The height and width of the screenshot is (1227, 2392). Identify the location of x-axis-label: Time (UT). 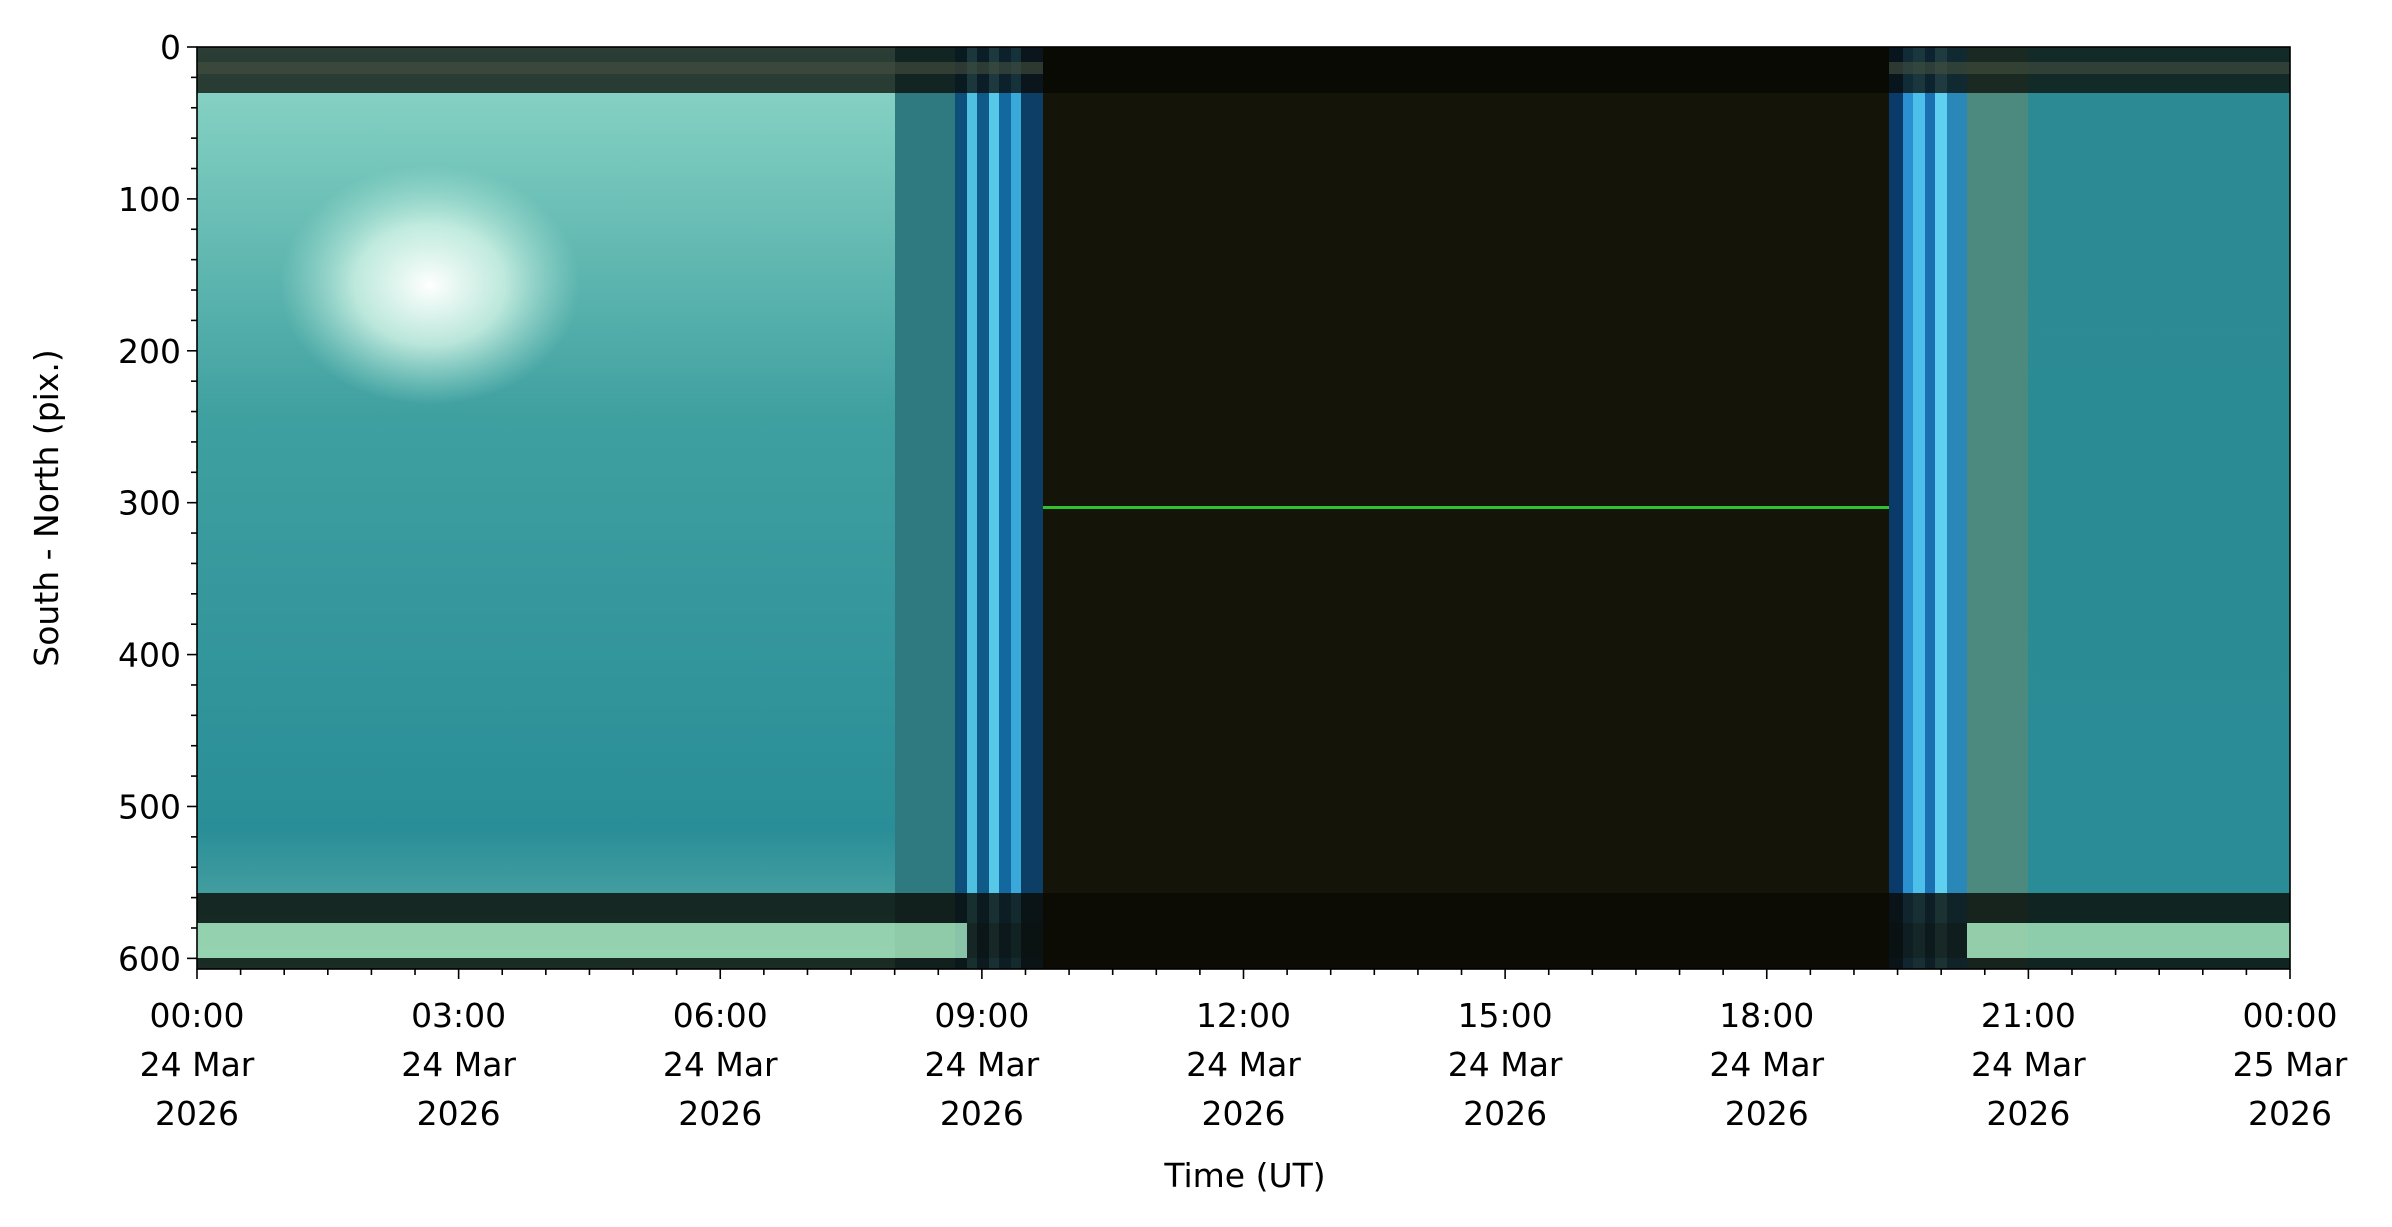
(1244, 1175).